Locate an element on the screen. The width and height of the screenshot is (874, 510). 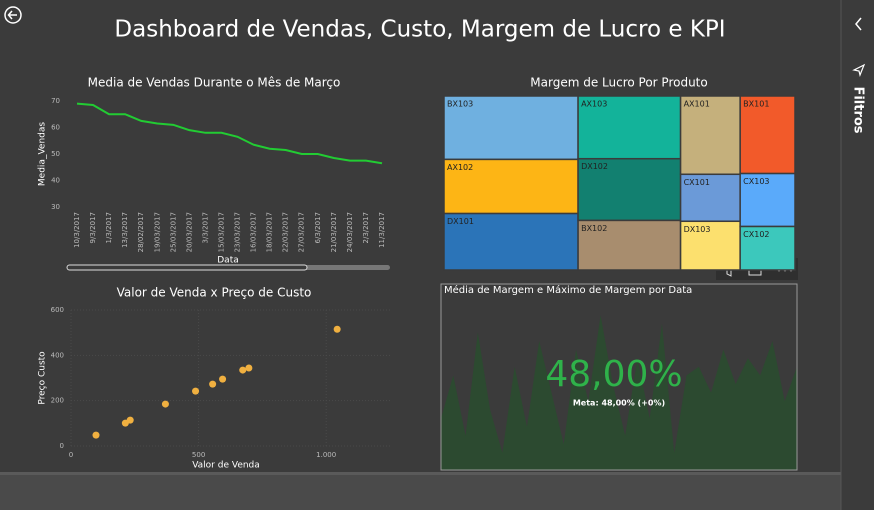
y-tick-label: 70 is located at coordinates (55, 101).